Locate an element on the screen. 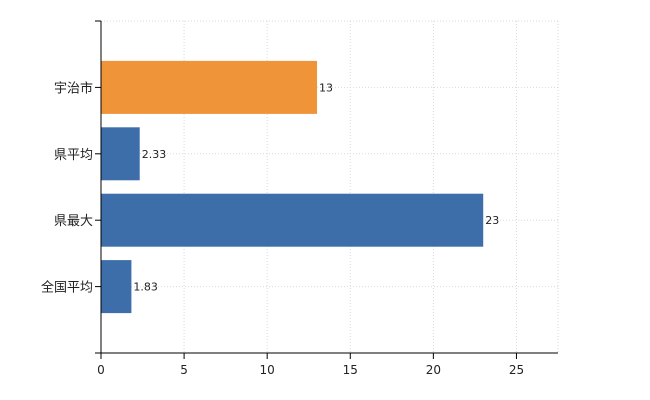  category-label: 県最大 is located at coordinates (73, 221).